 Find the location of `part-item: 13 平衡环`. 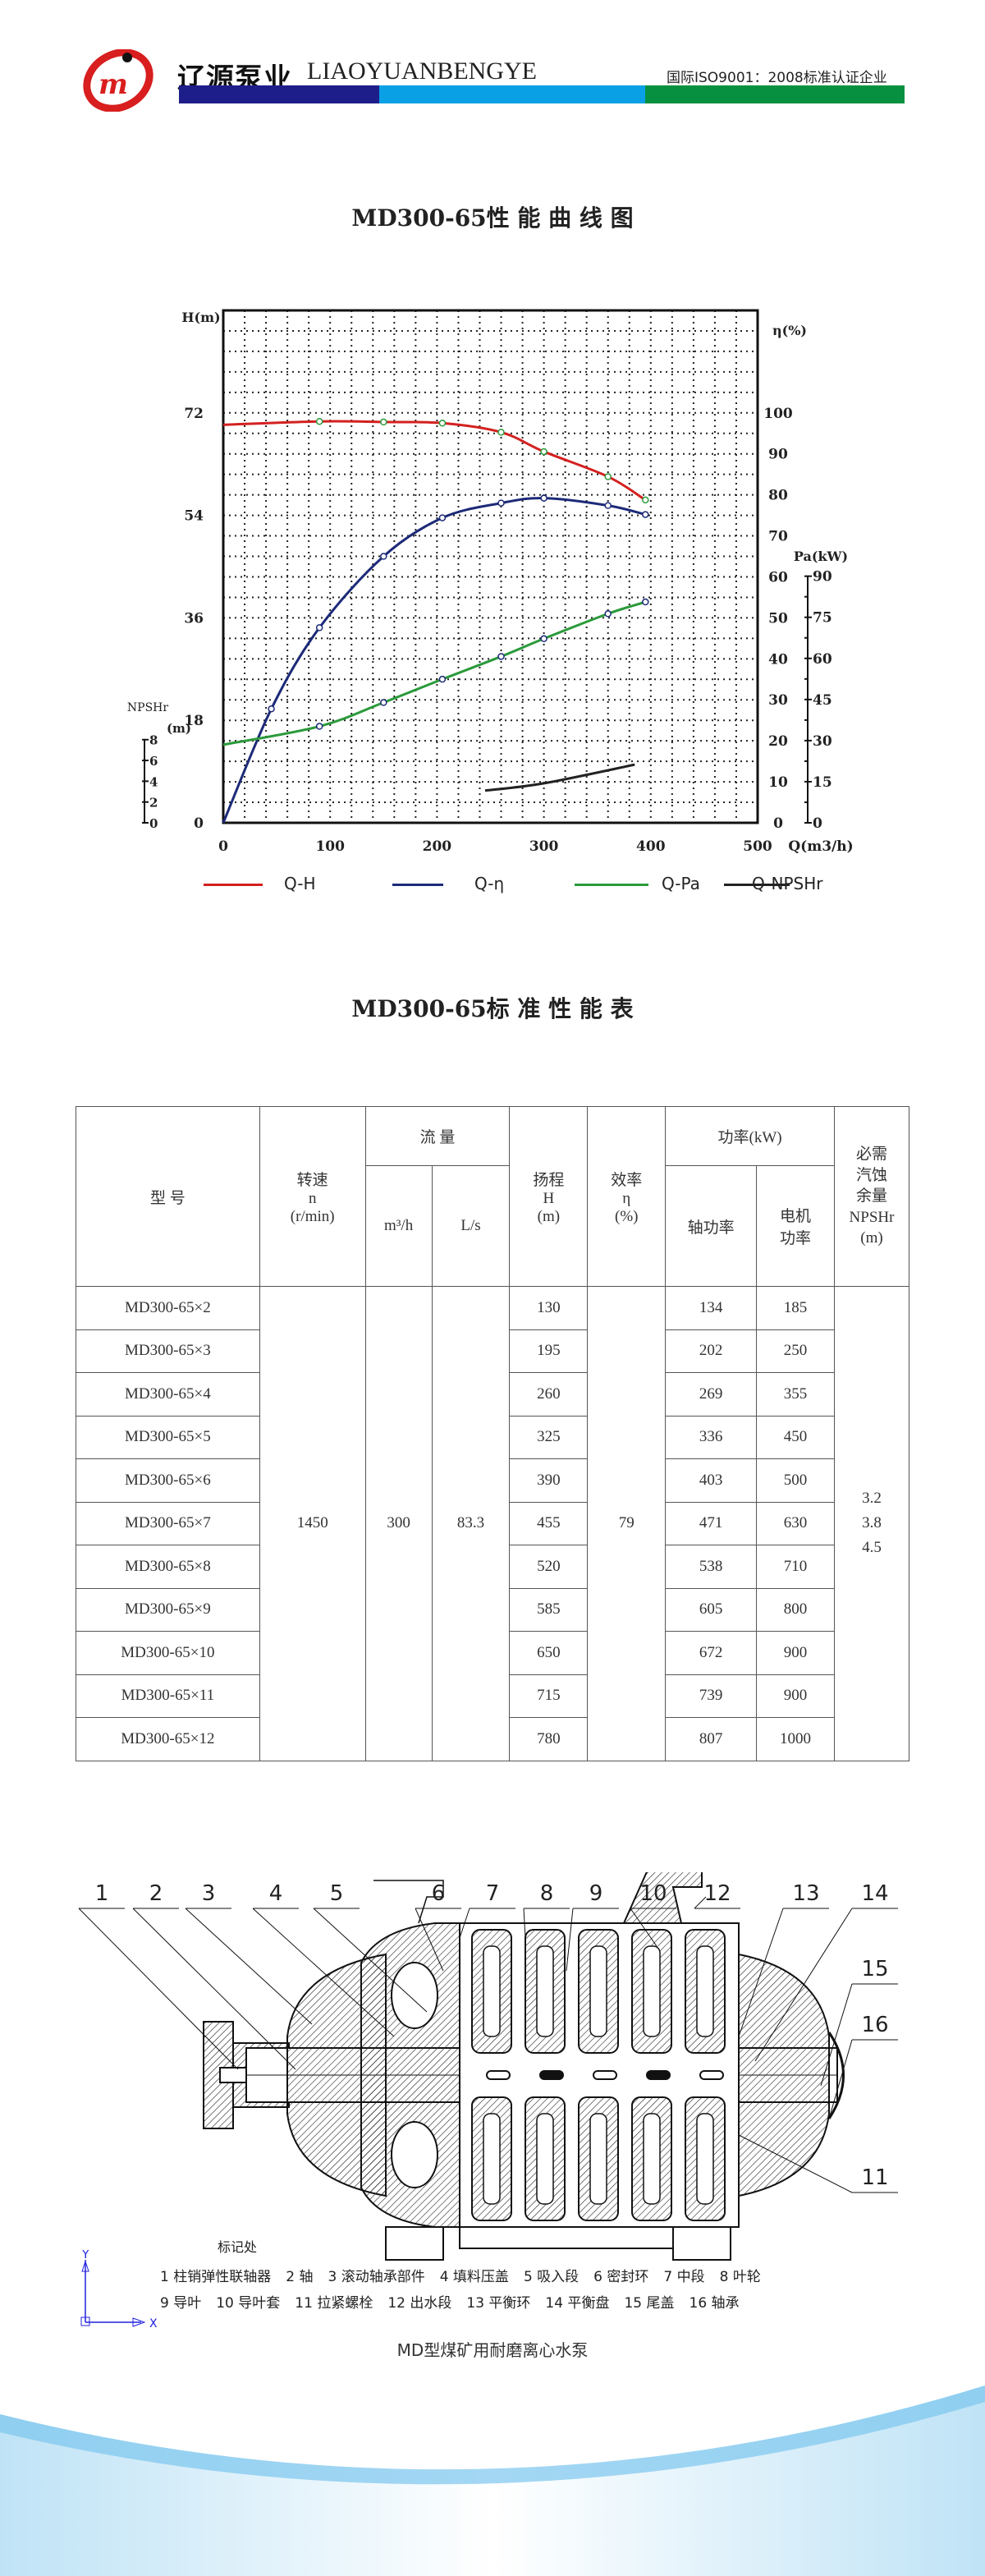

part-item: 13 平衡环 is located at coordinates (499, 2303).